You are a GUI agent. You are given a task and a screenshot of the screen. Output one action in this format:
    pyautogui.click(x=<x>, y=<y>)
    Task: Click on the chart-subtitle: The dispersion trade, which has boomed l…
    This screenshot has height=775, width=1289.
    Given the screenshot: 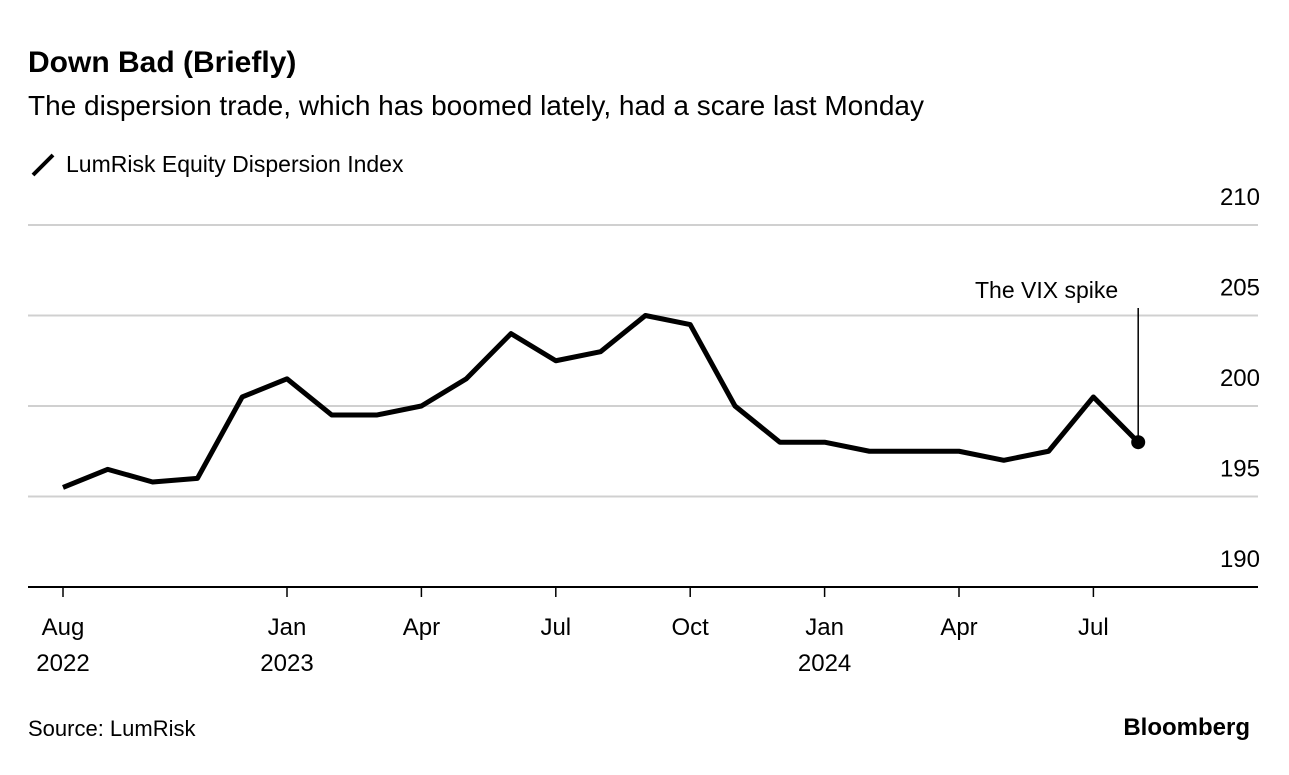 What is the action you would take?
    pyautogui.click(x=476, y=105)
    